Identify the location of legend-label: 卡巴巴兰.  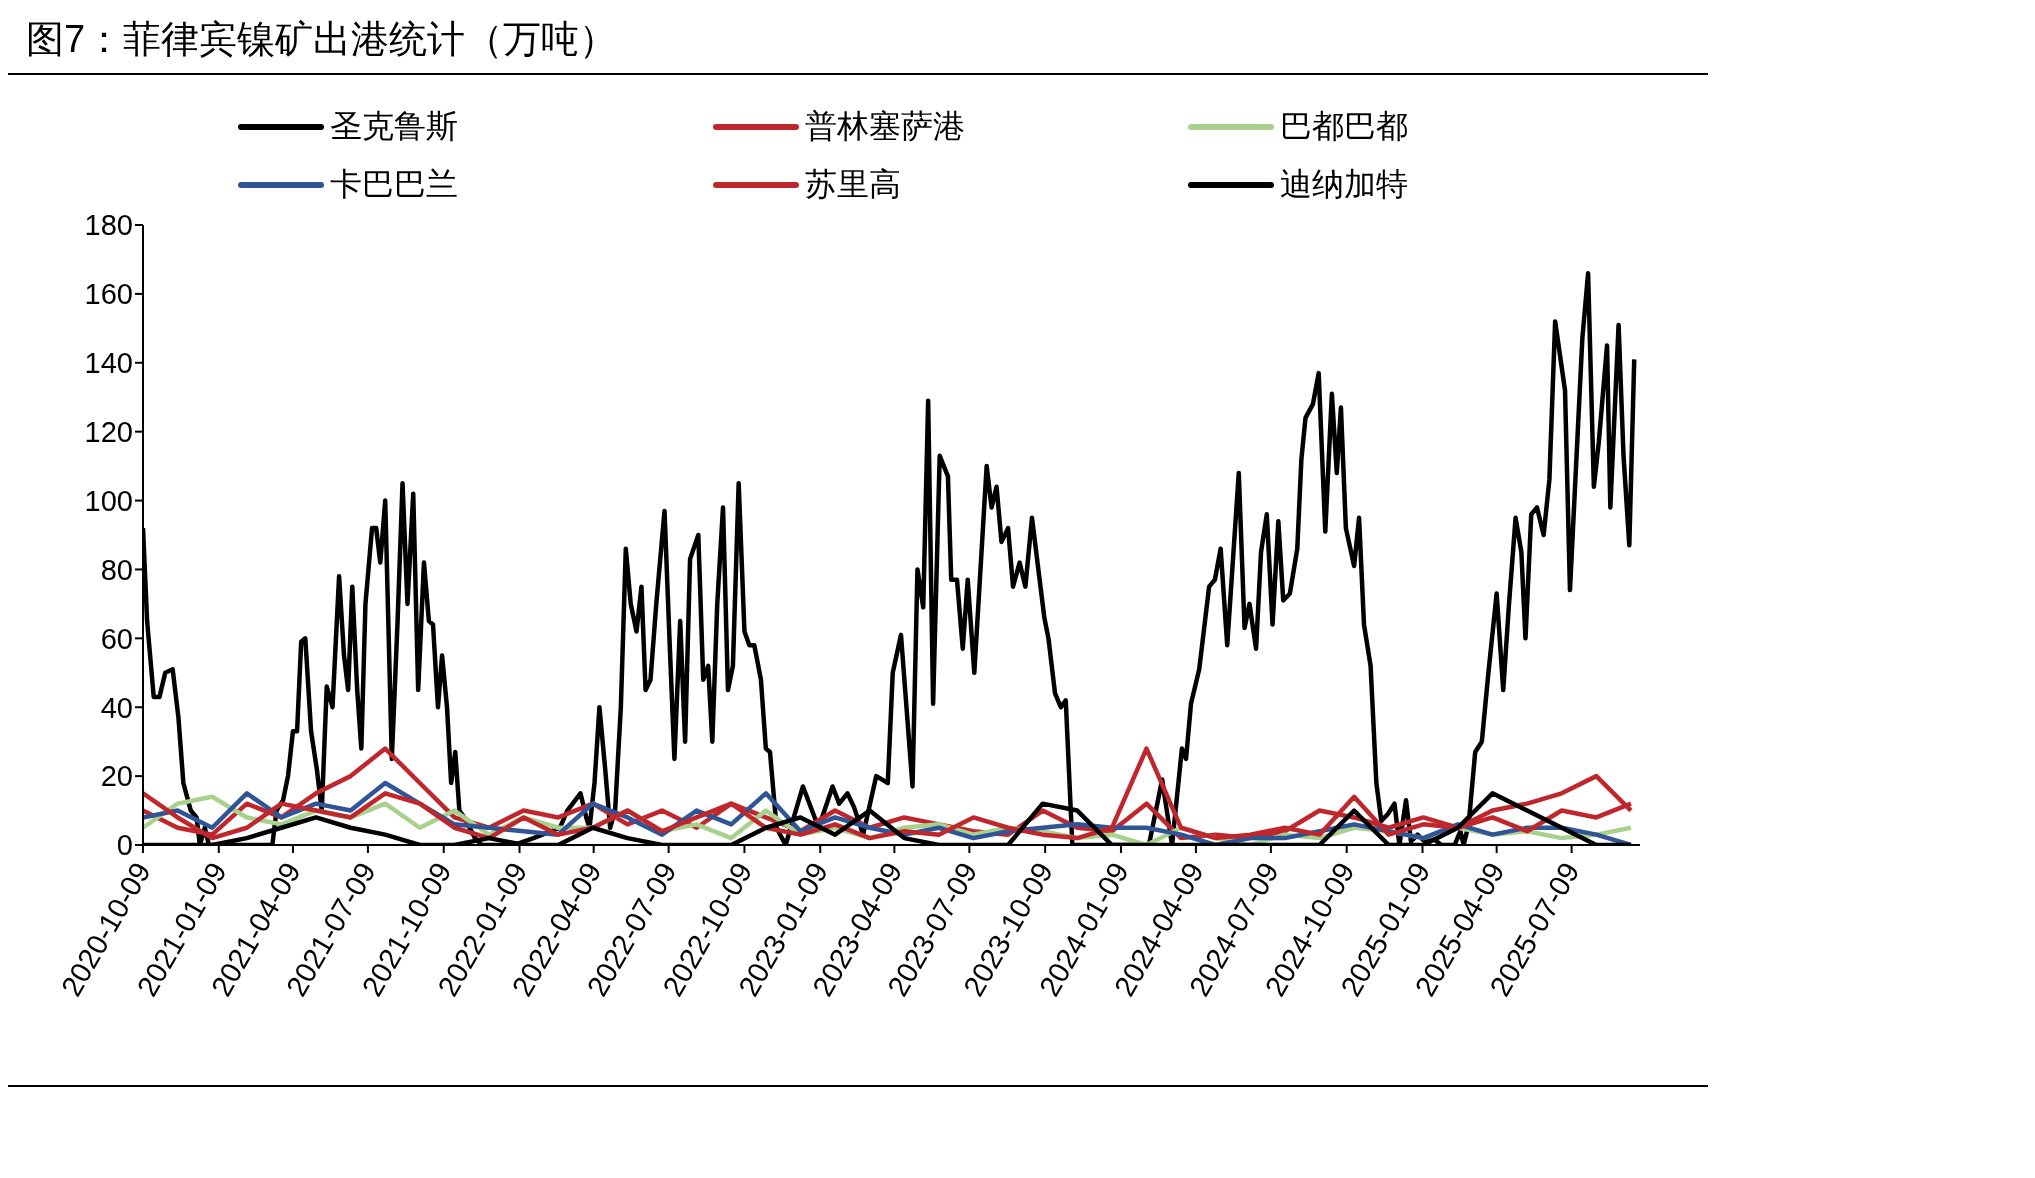
(394, 184).